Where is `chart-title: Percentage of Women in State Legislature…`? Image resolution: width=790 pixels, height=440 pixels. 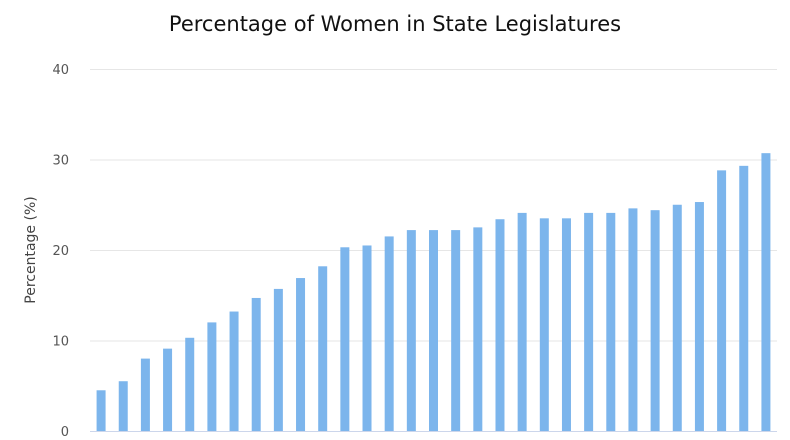 chart-title: Percentage of Women in State Legislature… is located at coordinates (395, 24).